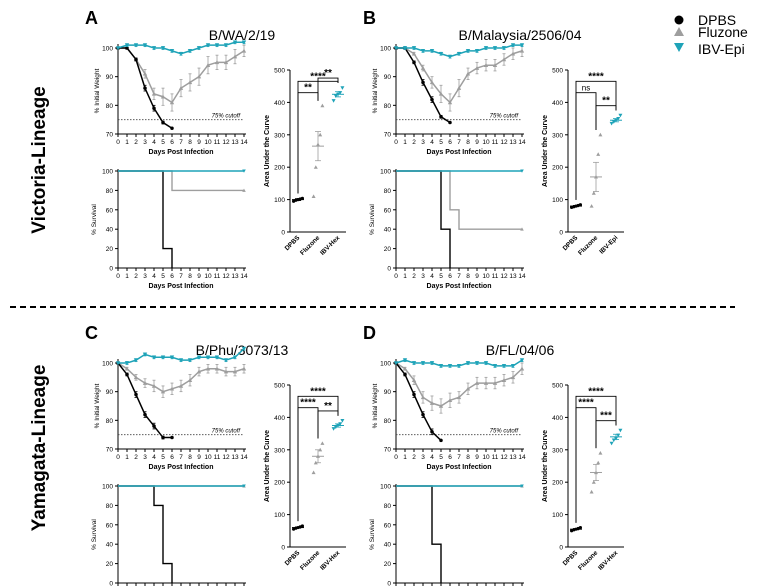  Describe the element at coordinates (423, 457) in the screenshot. I see `weight-x-tick-label: 3` at that location.